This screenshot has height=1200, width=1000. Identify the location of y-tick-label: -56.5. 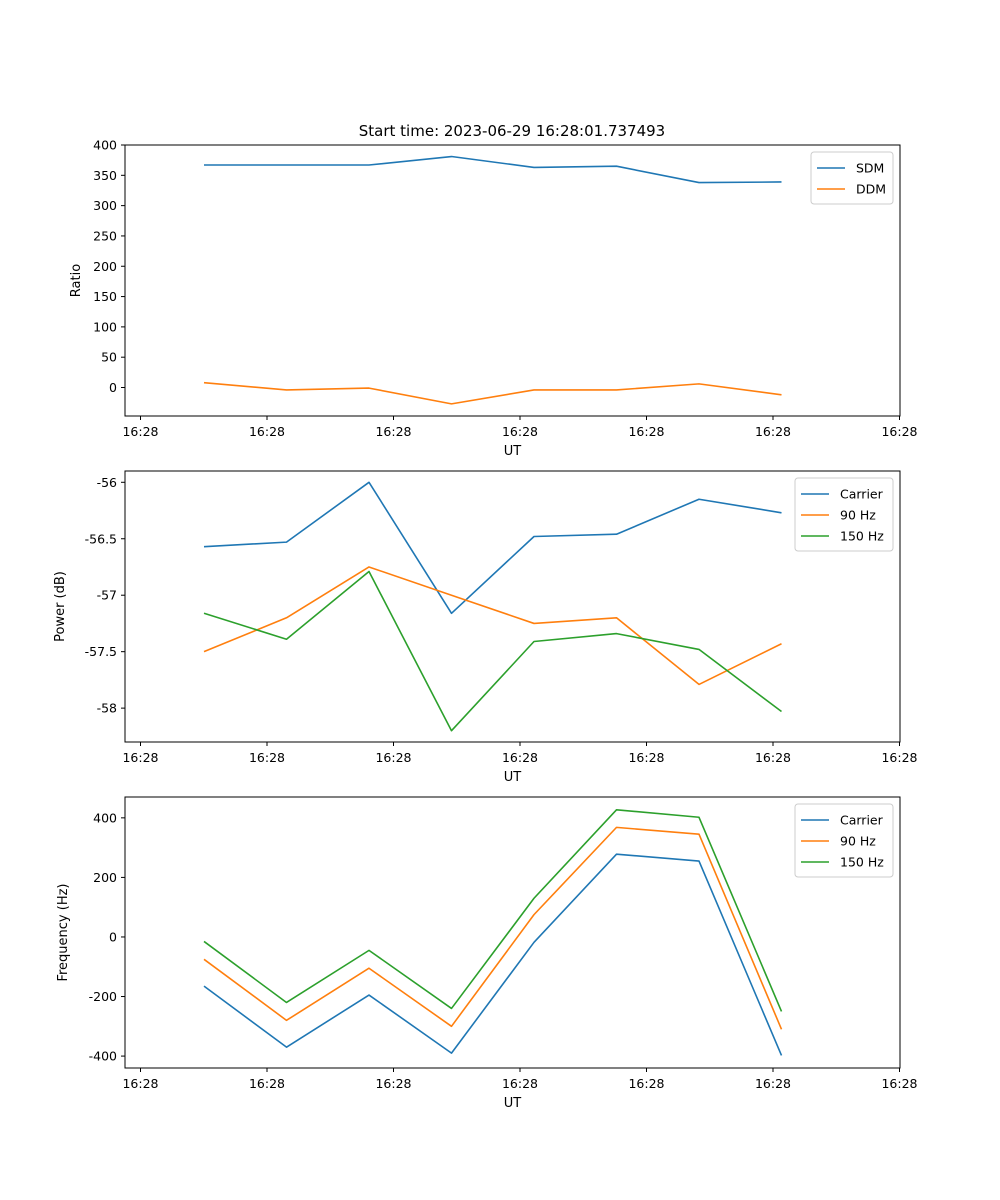
(101, 538).